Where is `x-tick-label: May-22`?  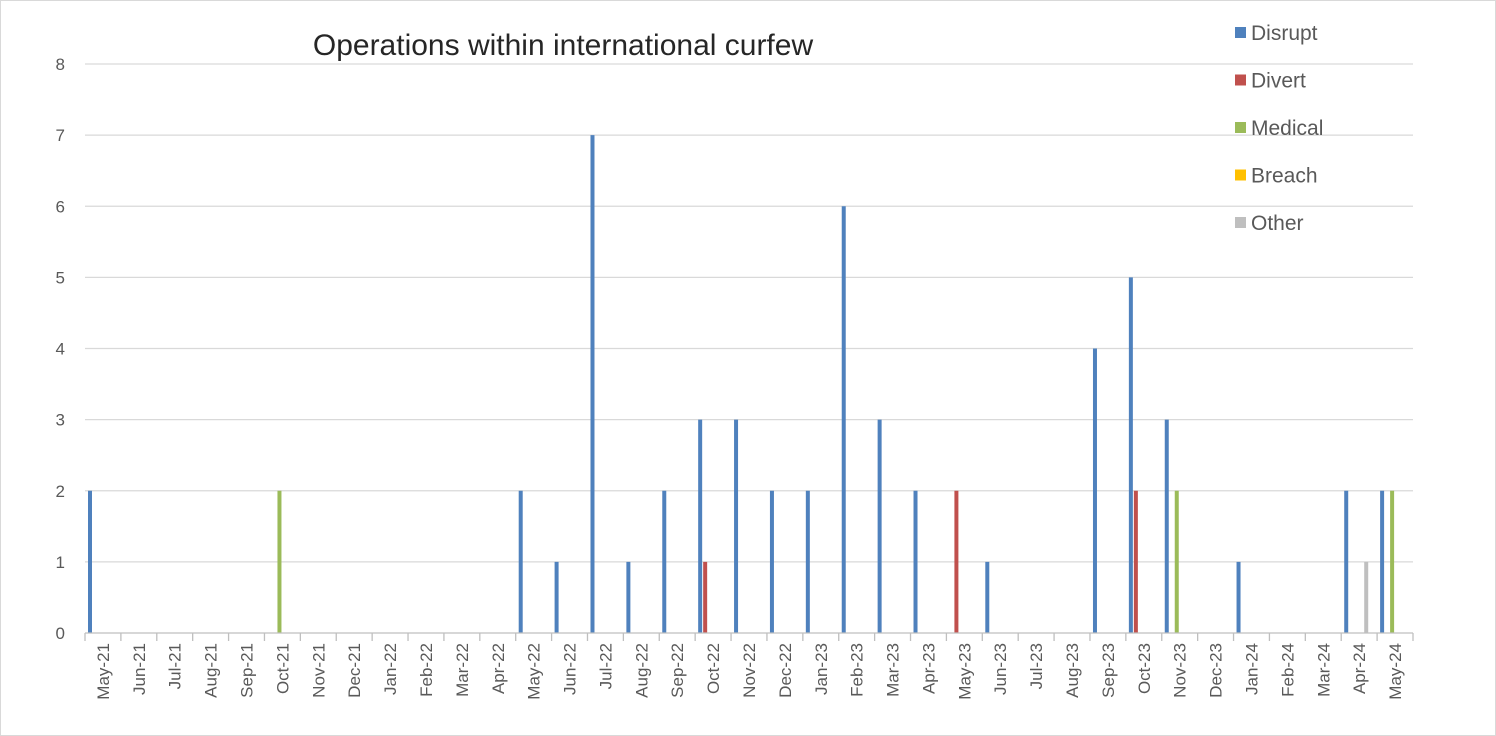 x-tick-label: May-22 is located at coordinates (534, 671).